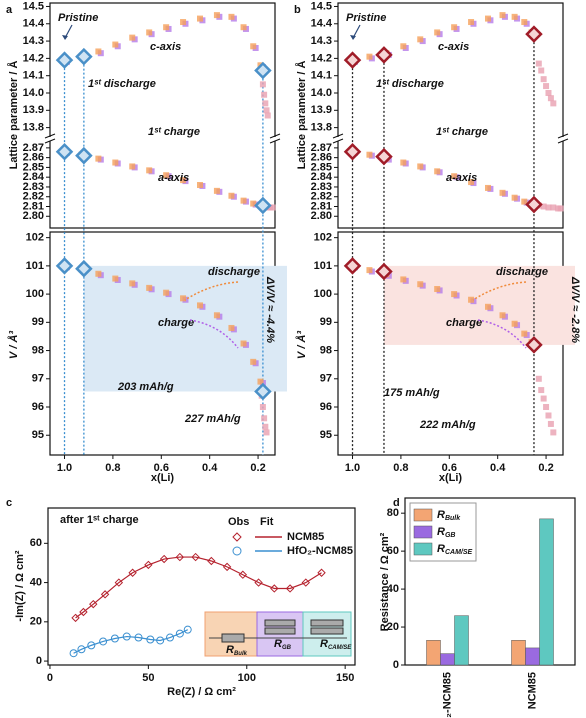 This screenshot has width=586, height=718. Describe the element at coordinates (38, 350) in the screenshot. I see `y-tick-label: 98` at that location.